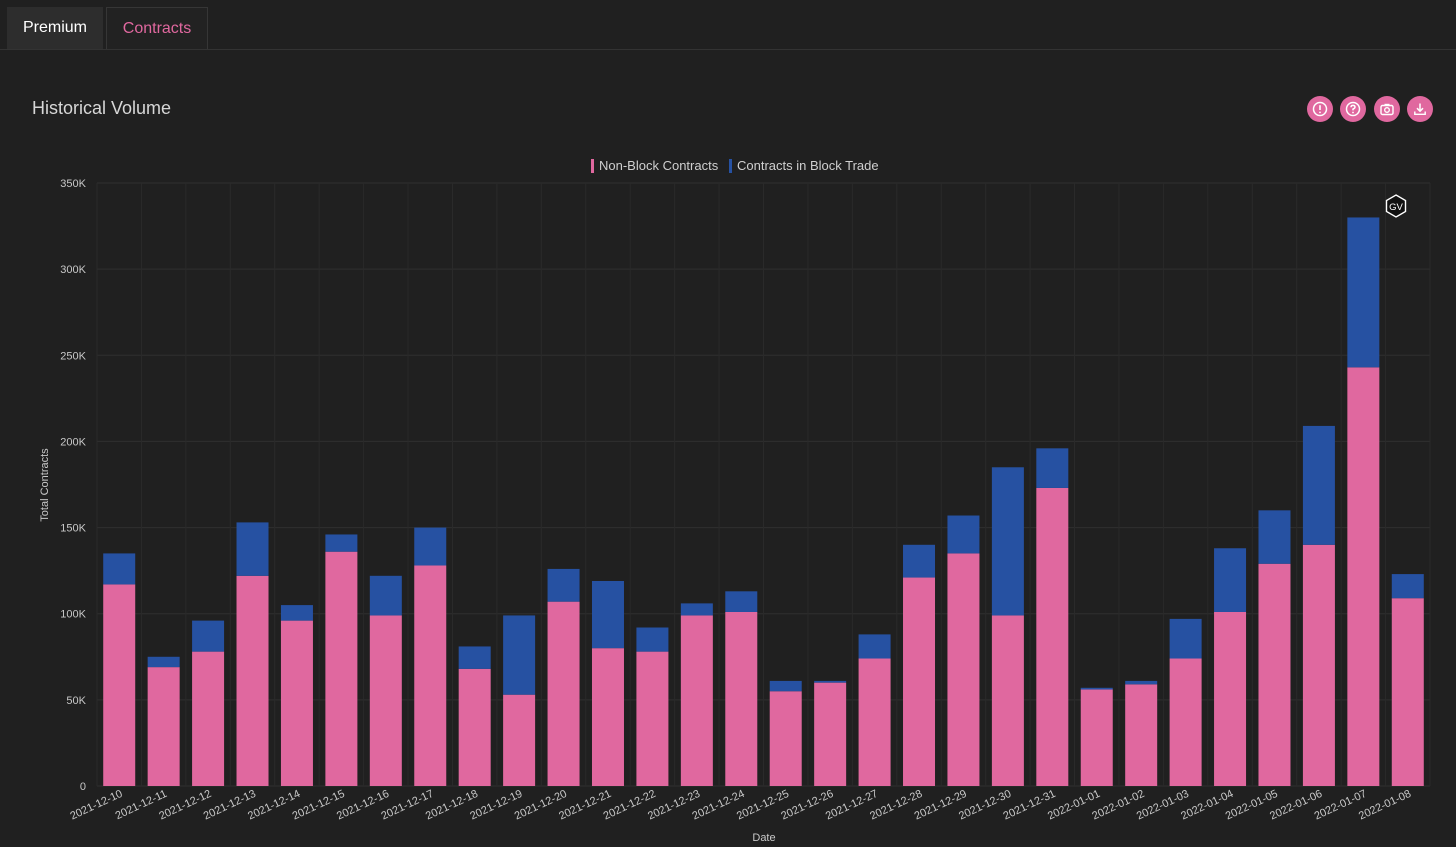  I want to click on y-tick-label: 200K, so click(73, 442).